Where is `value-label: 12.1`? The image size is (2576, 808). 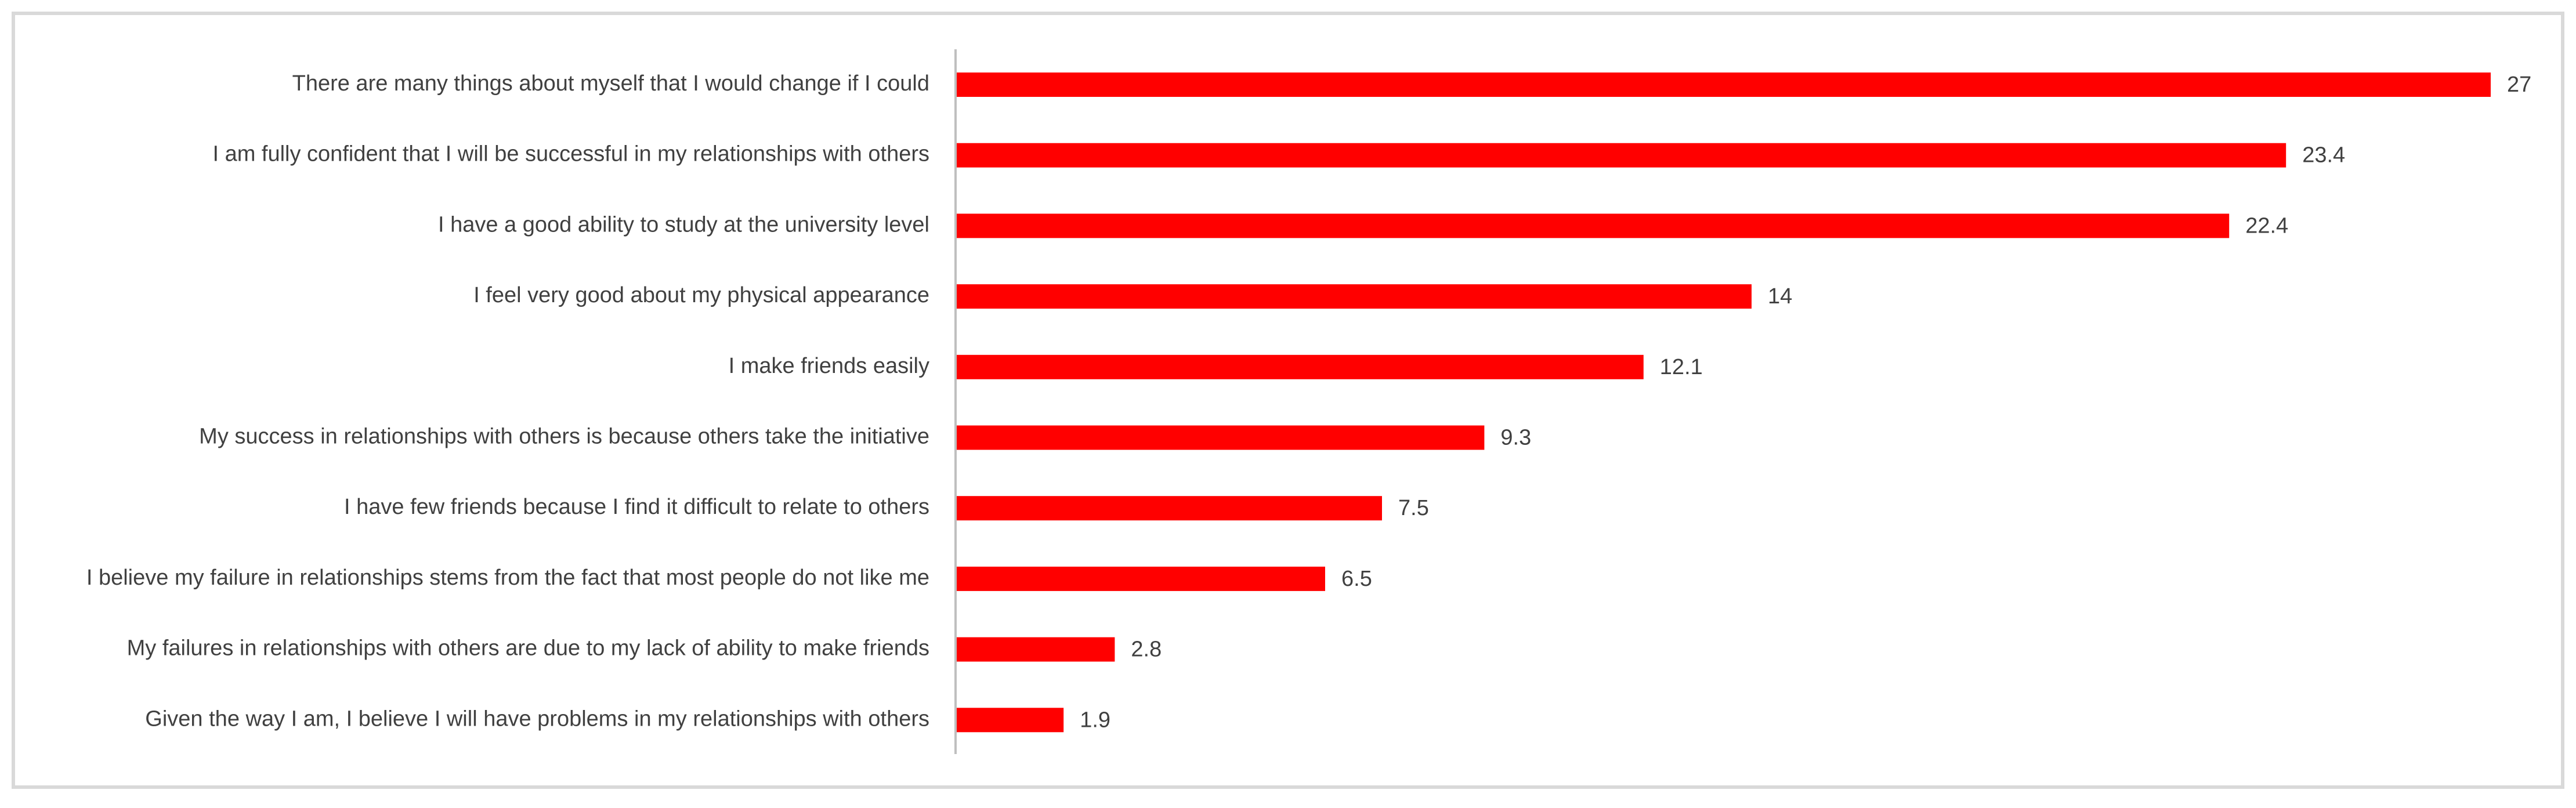
value-label: 12.1 is located at coordinates (1681, 367).